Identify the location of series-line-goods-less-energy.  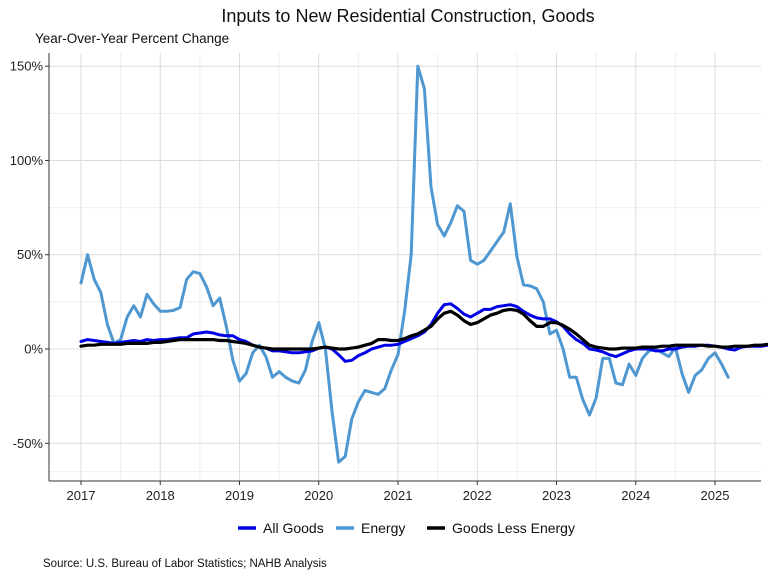
(423, 329).